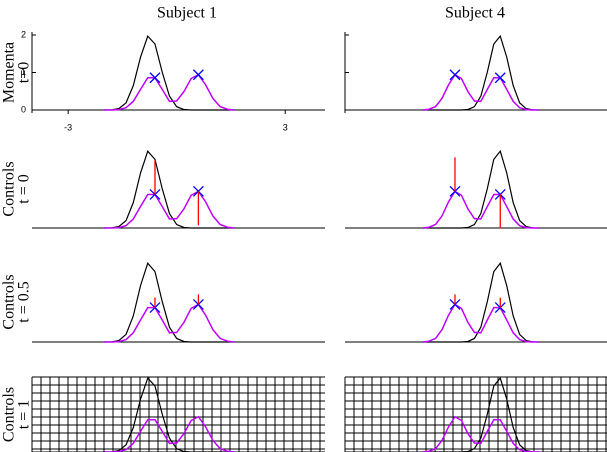  I want to click on row-label: t = 0.5, so click(24, 301).